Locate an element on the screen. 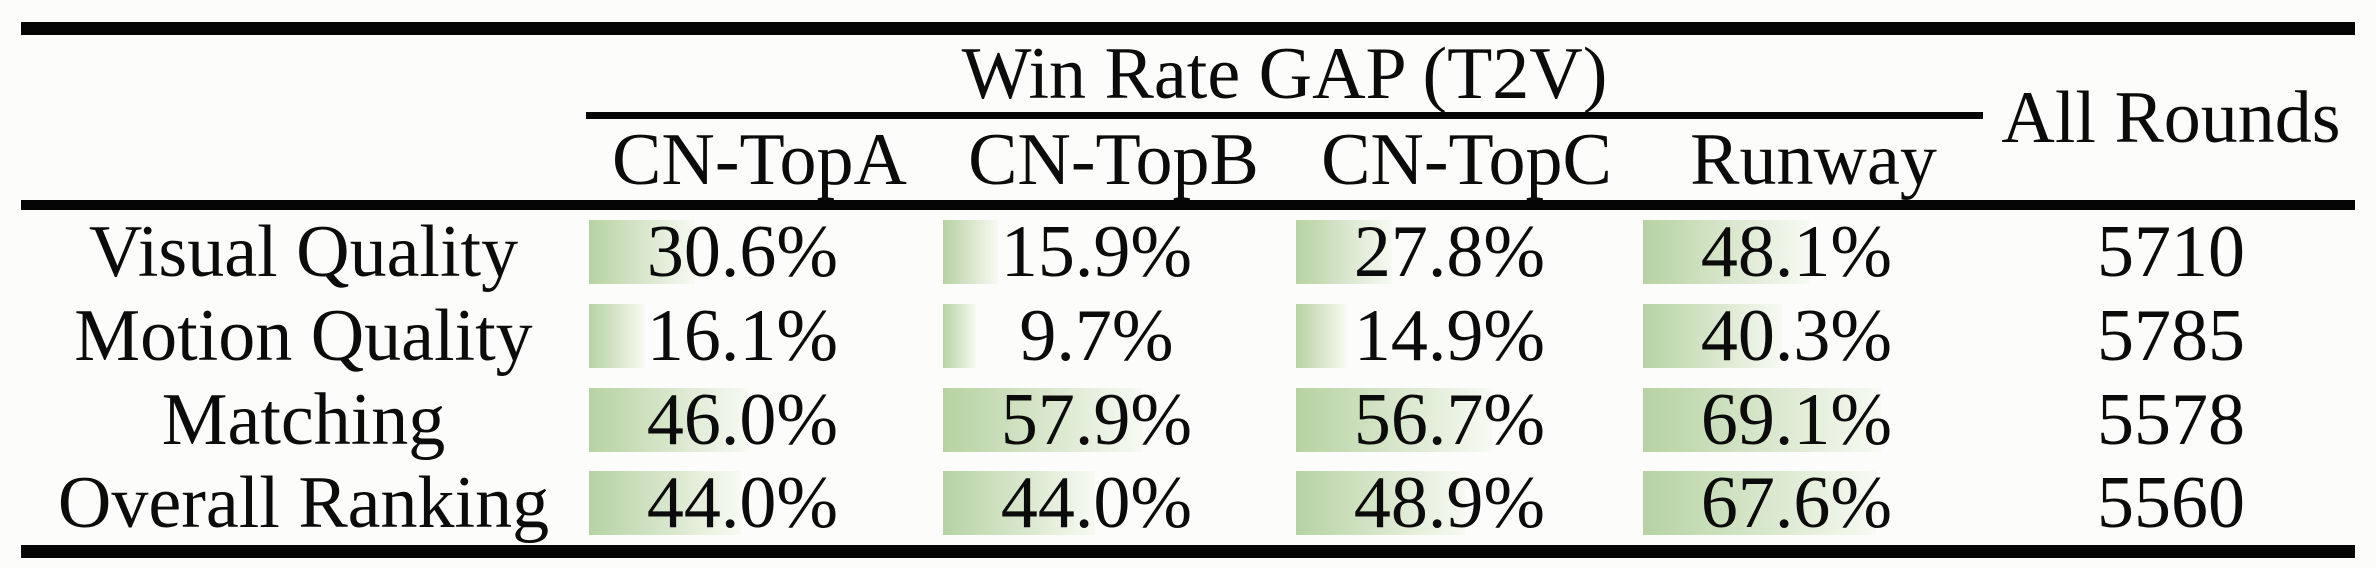  column-header-cn-topc: CN-TopC is located at coordinates (1466, 159).